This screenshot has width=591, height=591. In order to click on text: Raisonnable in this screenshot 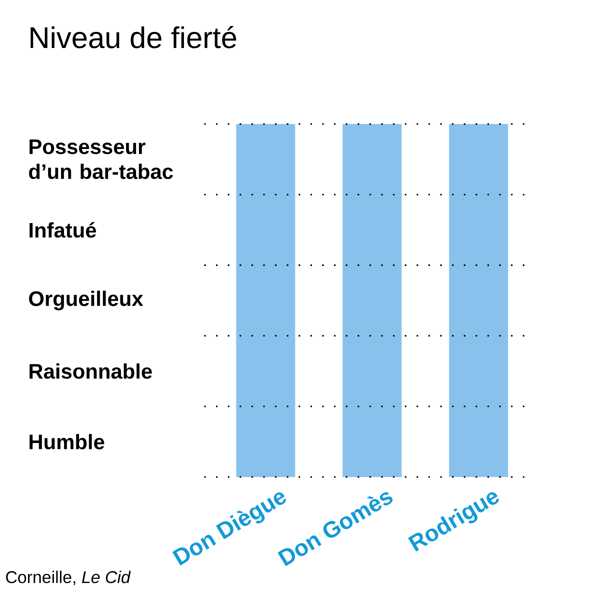, I will do `click(91, 371)`.